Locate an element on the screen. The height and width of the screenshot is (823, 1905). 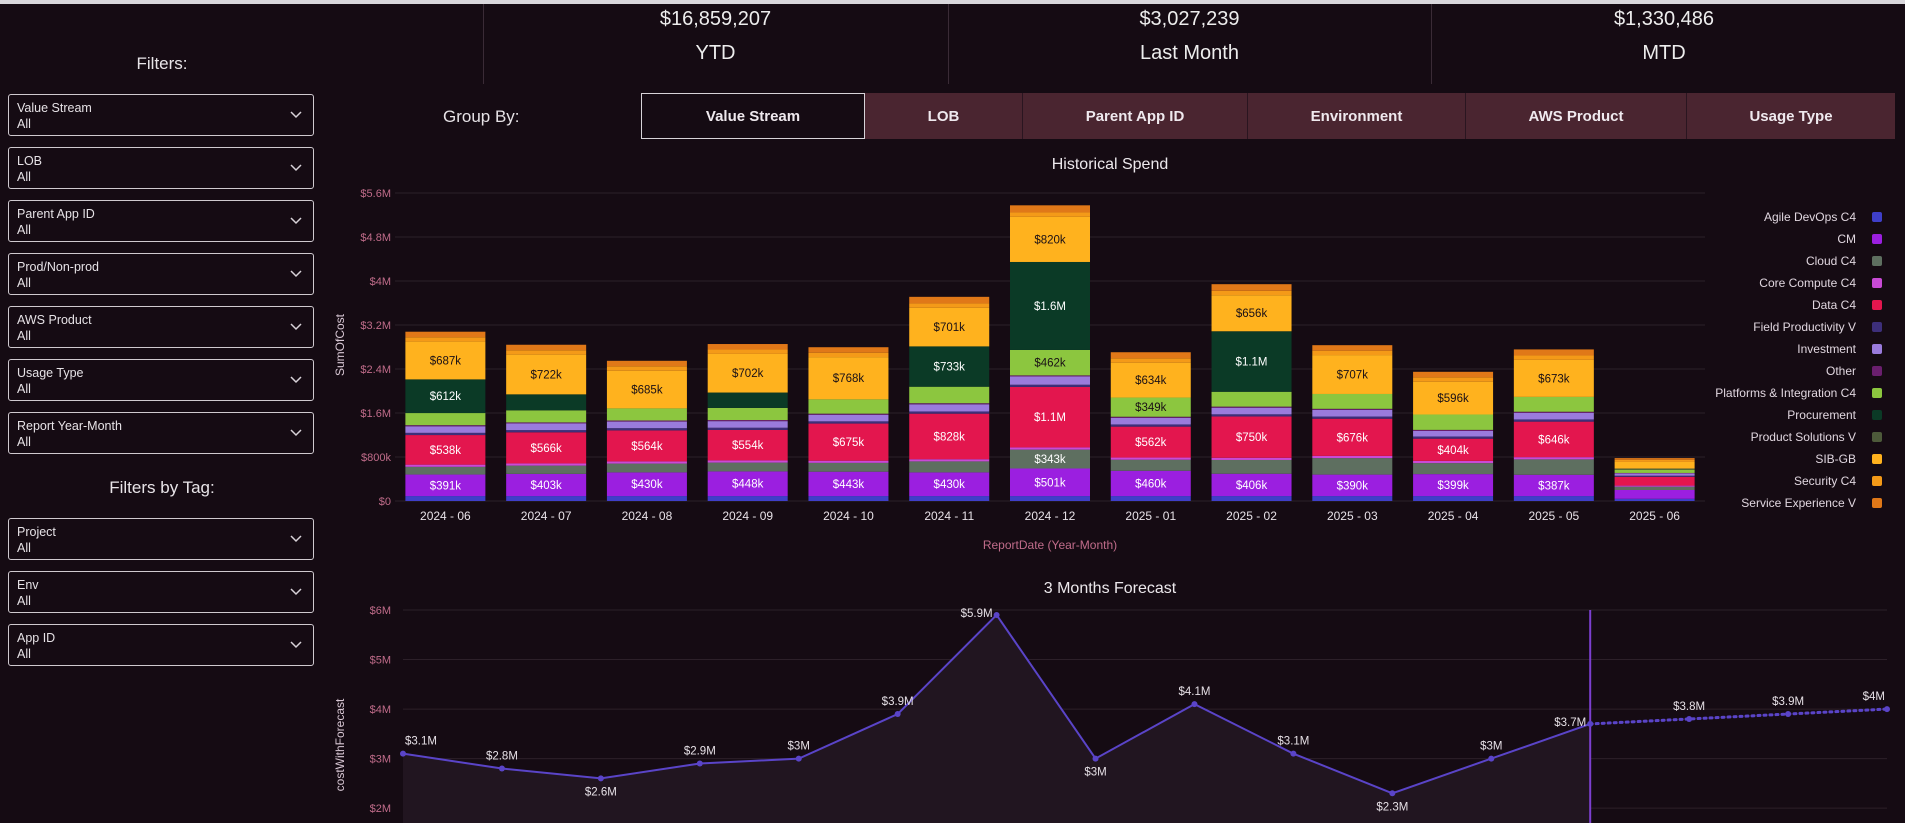
tag-filter-env: Env All is located at coordinates (161, 592).